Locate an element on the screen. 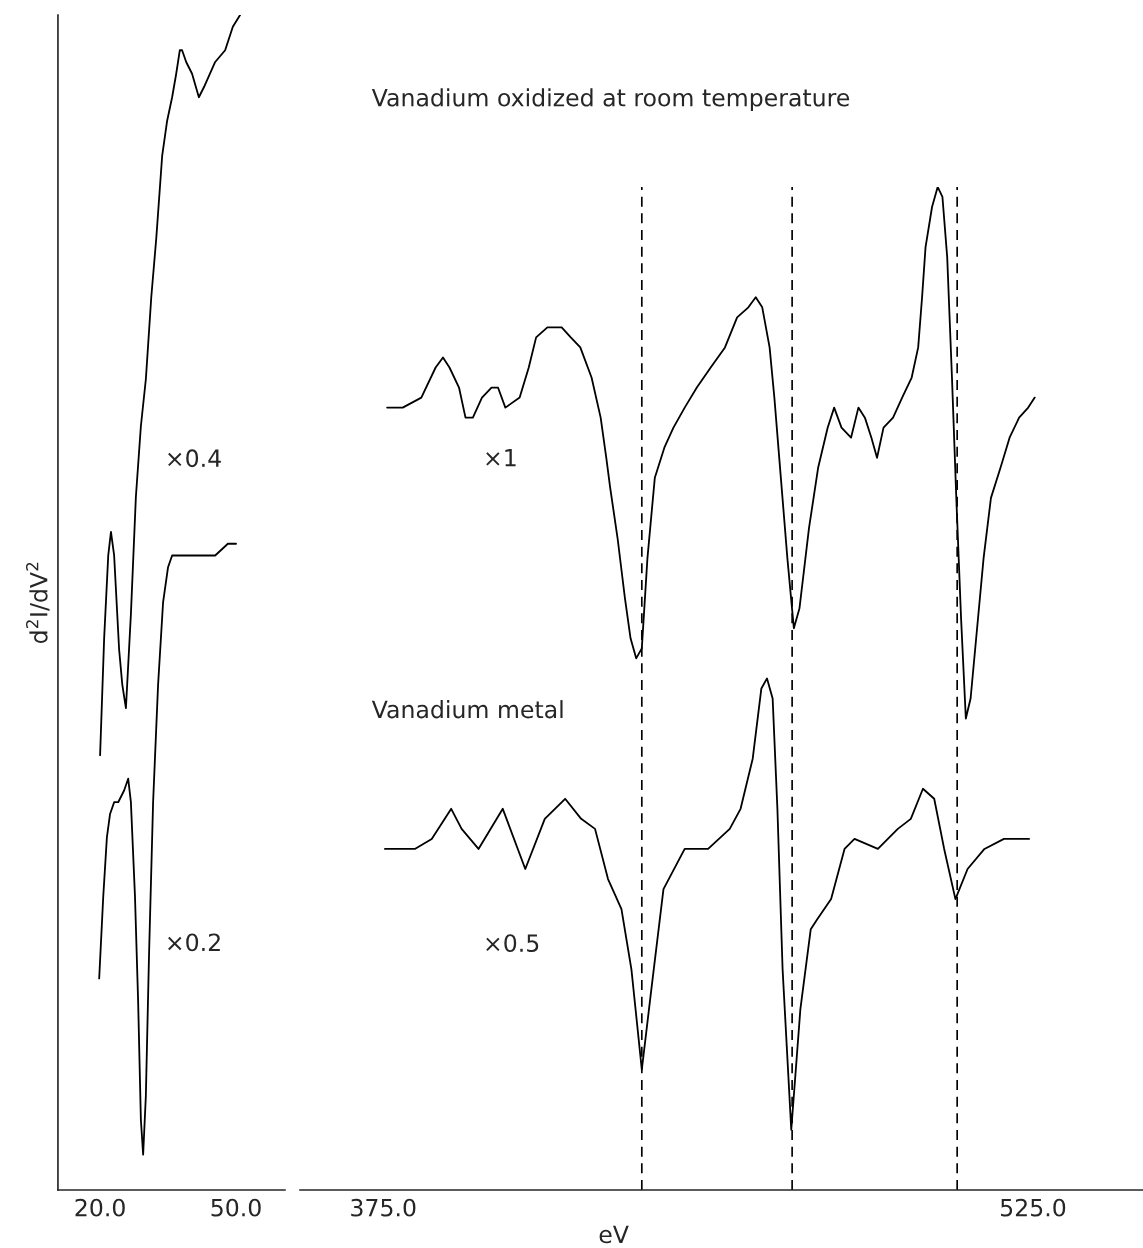 The width and height of the screenshot is (1143, 1248). x-tick-label: 50.0 is located at coordinates (236, 1207).